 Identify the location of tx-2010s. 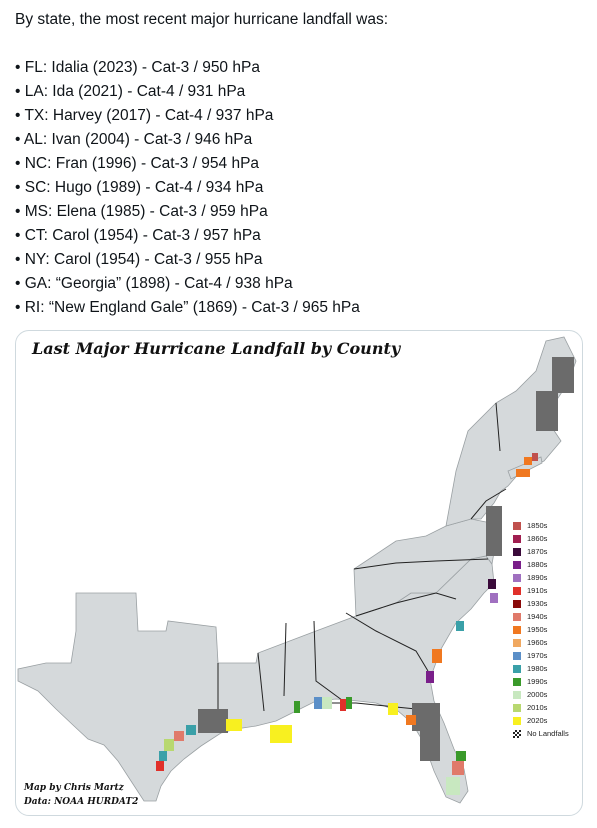
(169, 745).